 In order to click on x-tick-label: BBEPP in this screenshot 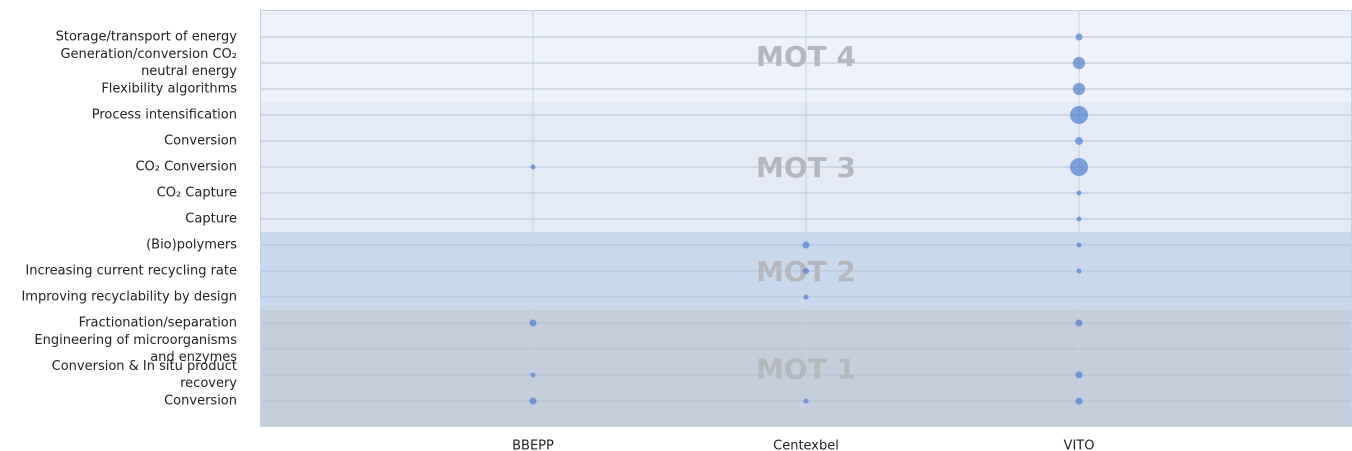, I will do `click(533, 445)`.